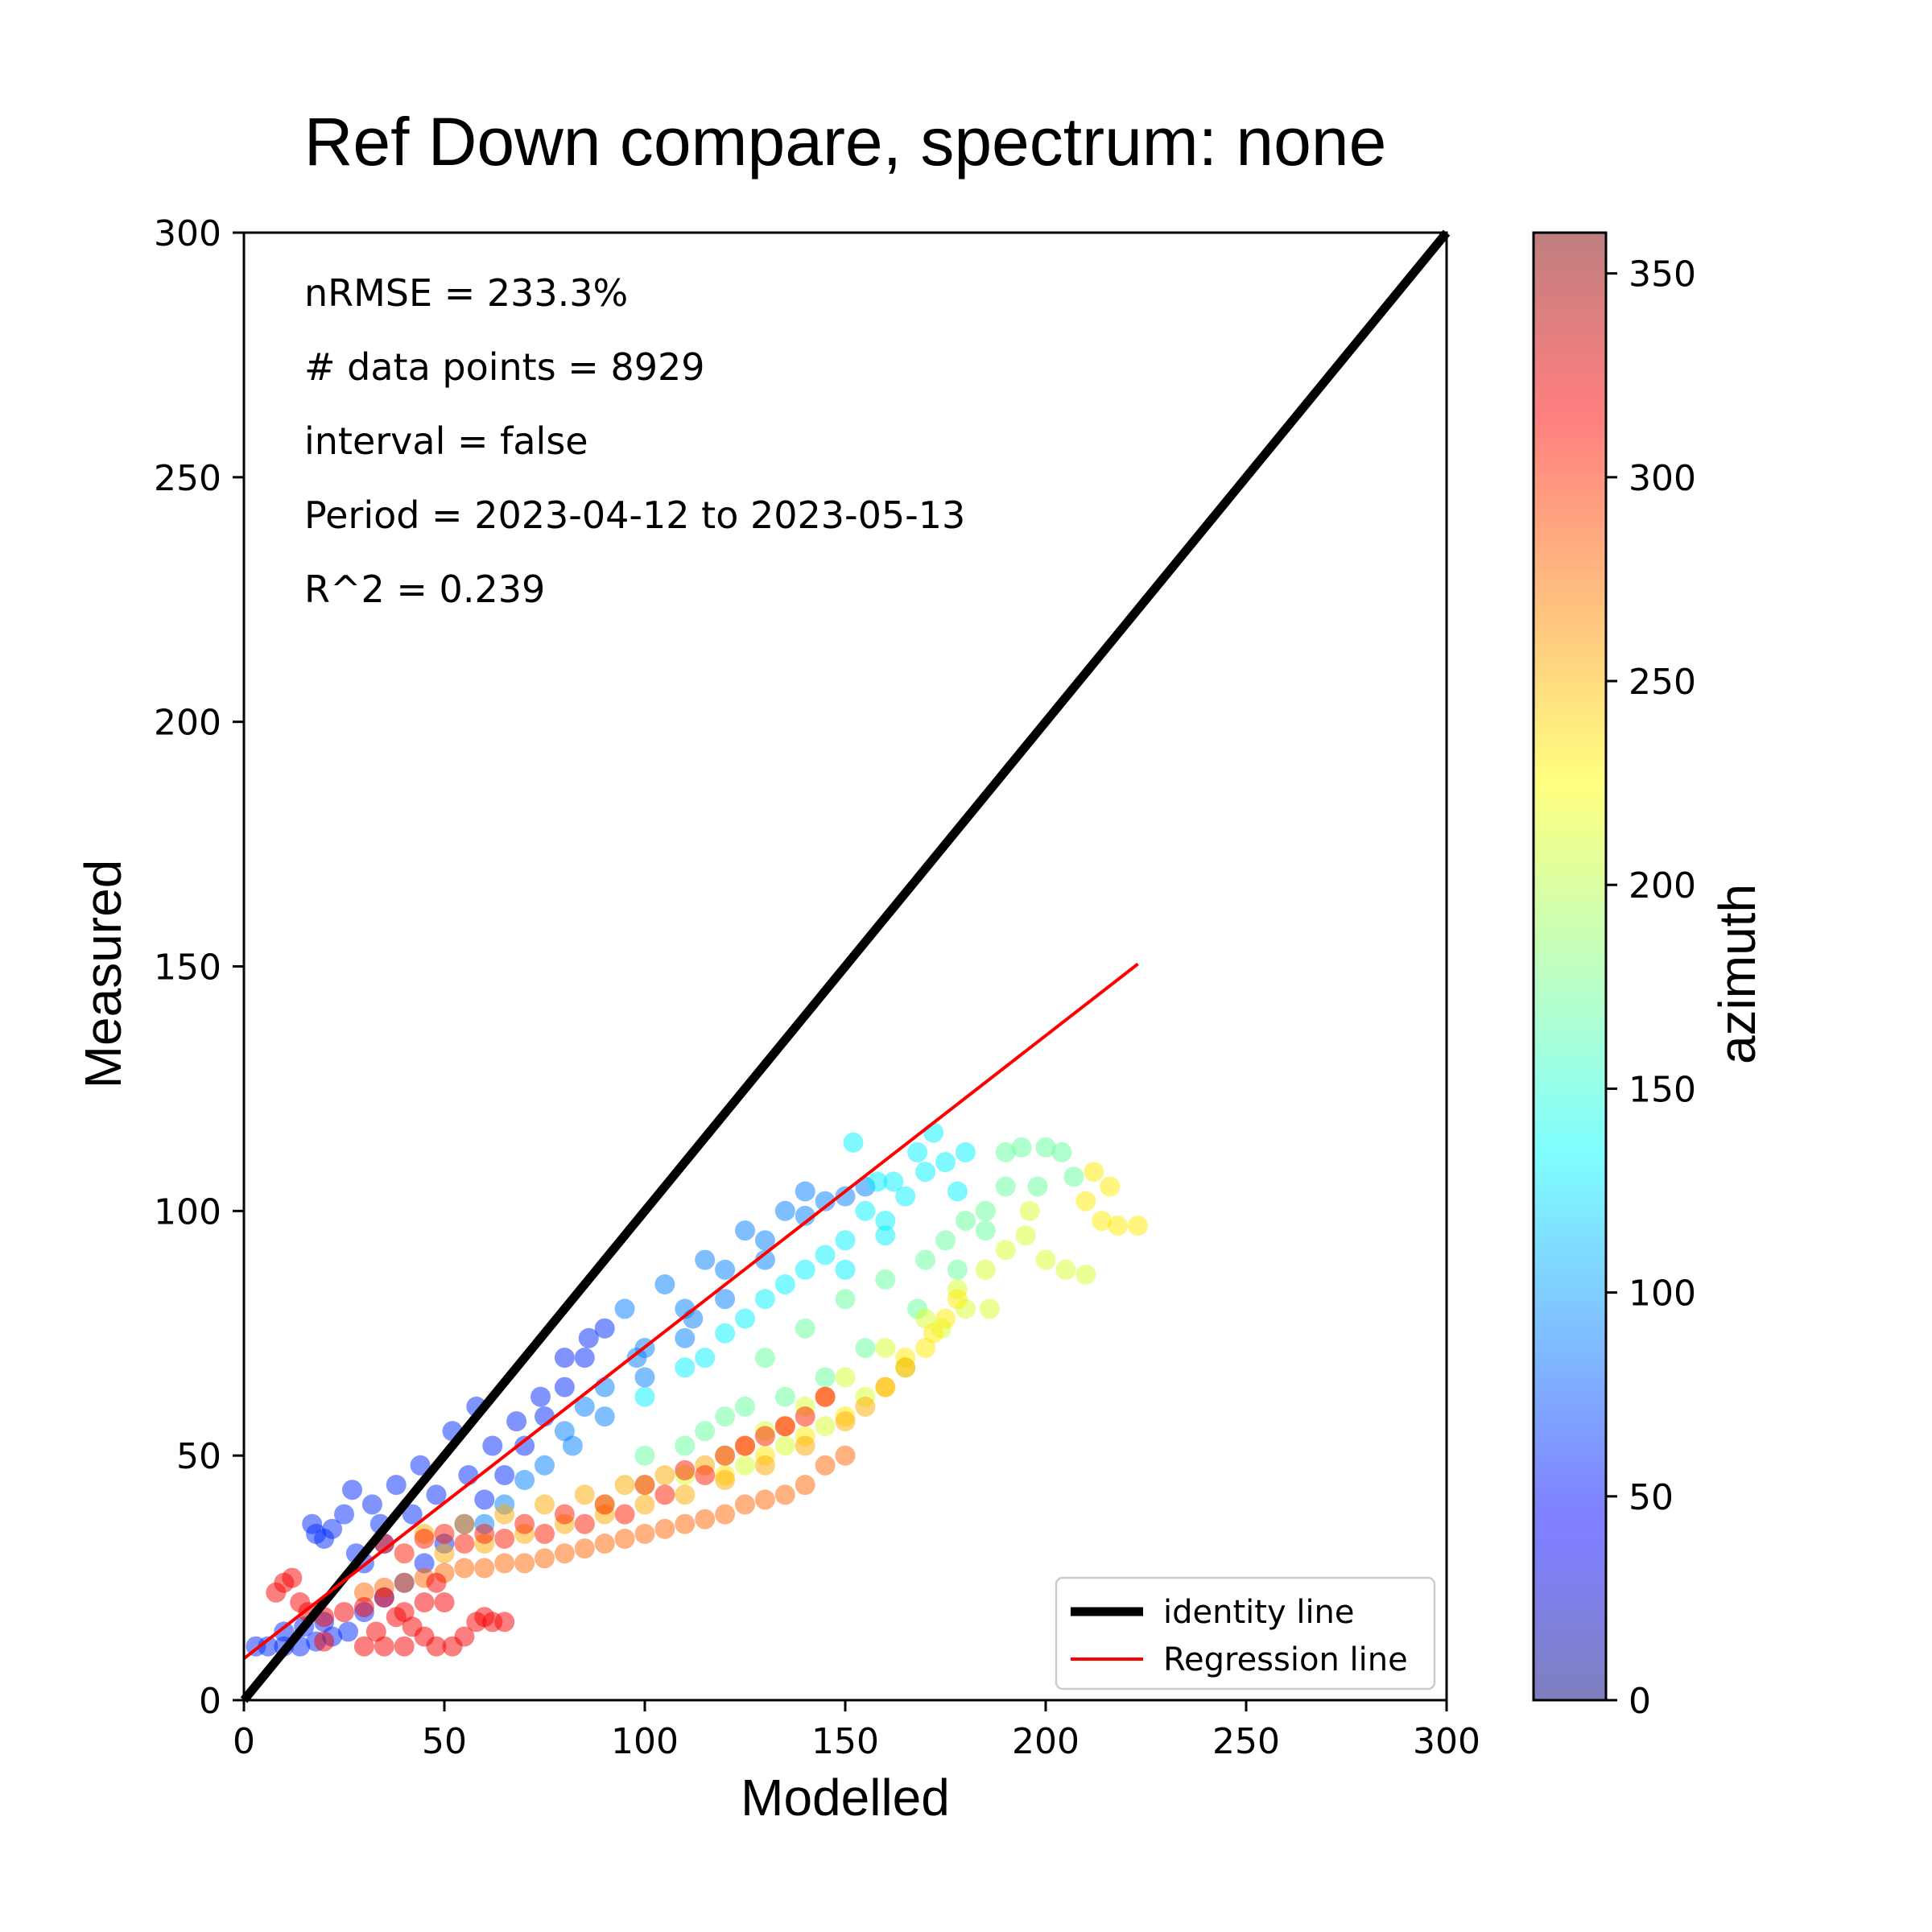  I want to click on y-tick-label: 50, so click(198, 1456).